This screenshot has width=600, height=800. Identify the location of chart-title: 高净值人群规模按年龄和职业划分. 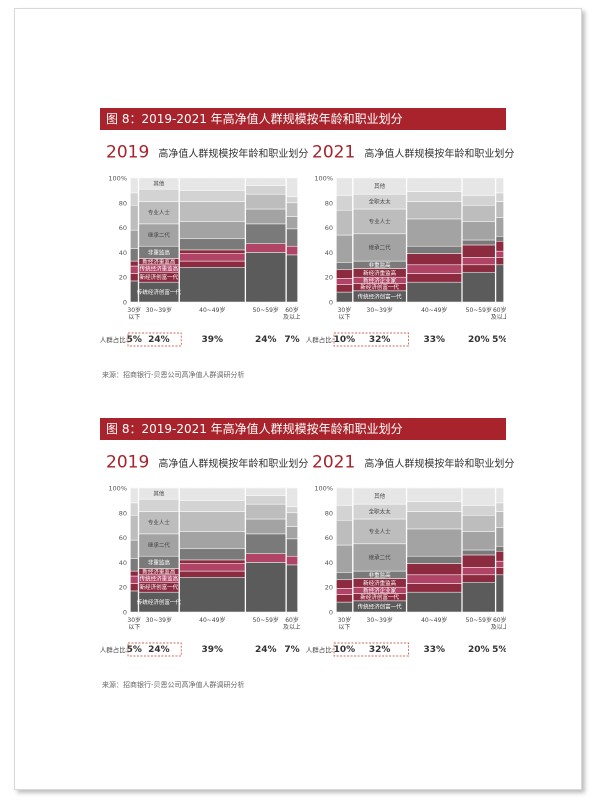
(439, 154).